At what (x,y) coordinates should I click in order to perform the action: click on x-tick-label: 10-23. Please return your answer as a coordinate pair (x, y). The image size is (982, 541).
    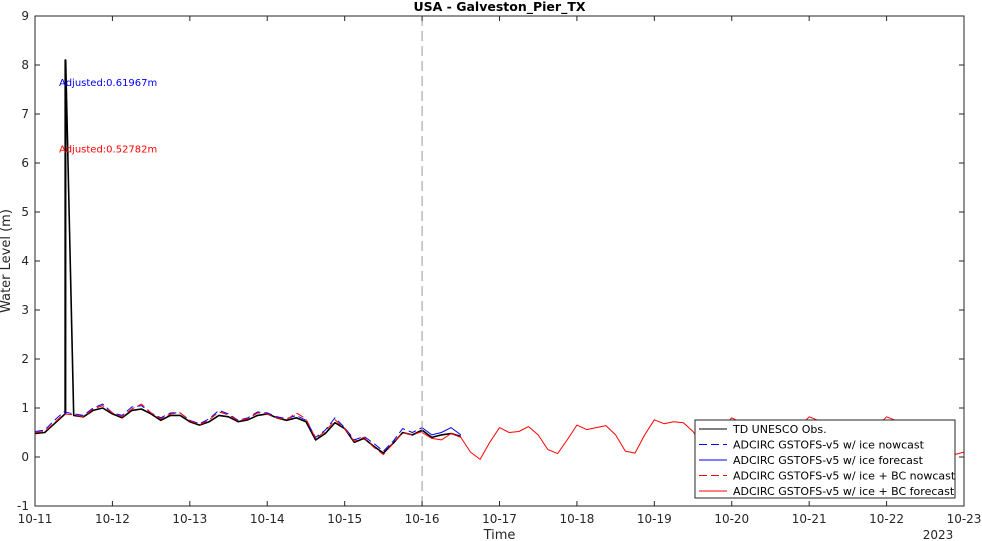
    Looking at the image, I should click on (964, 519).